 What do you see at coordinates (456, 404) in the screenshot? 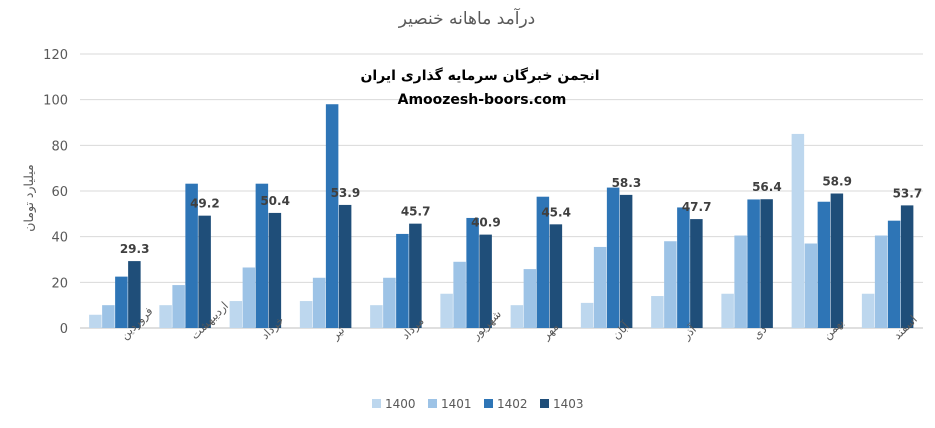
I see `legend-label-1401: 1401` at bounding box center [456, 404].